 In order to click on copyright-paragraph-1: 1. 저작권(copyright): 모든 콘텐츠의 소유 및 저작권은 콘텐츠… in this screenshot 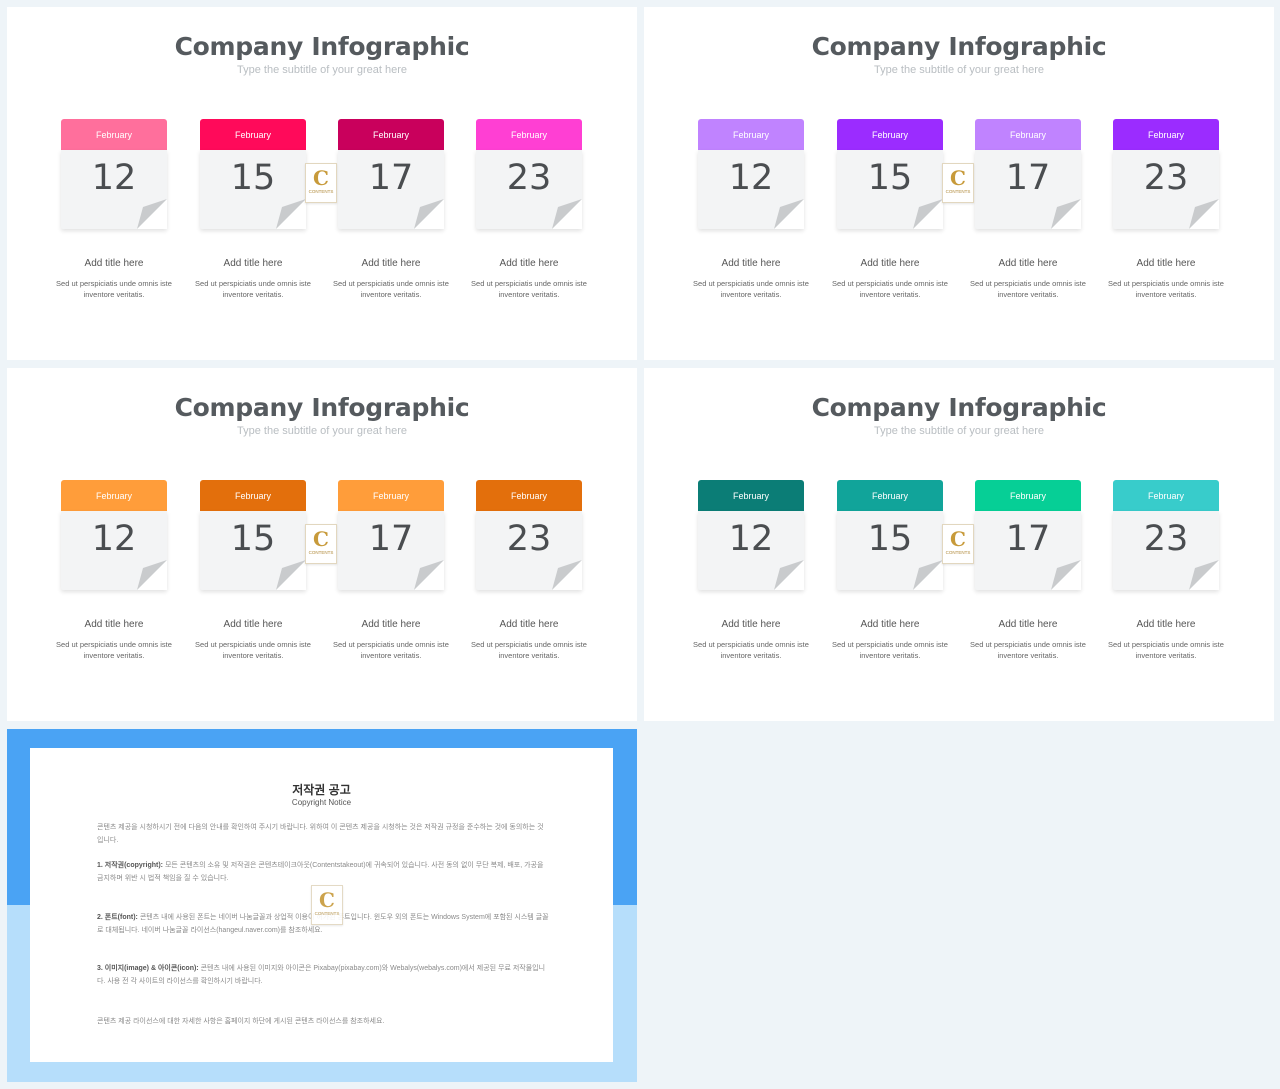, I will do `click(323, 872)`.